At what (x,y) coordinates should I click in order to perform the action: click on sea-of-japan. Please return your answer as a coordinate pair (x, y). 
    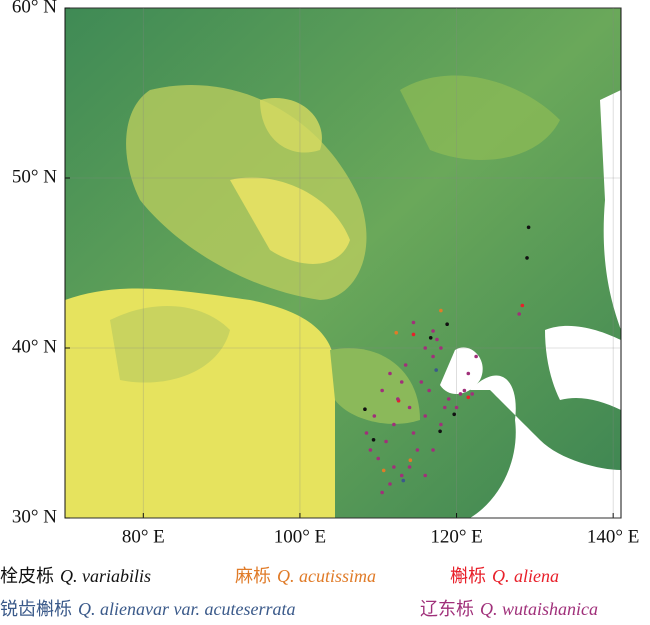
    Looking at the image, I should click on (583, 367).